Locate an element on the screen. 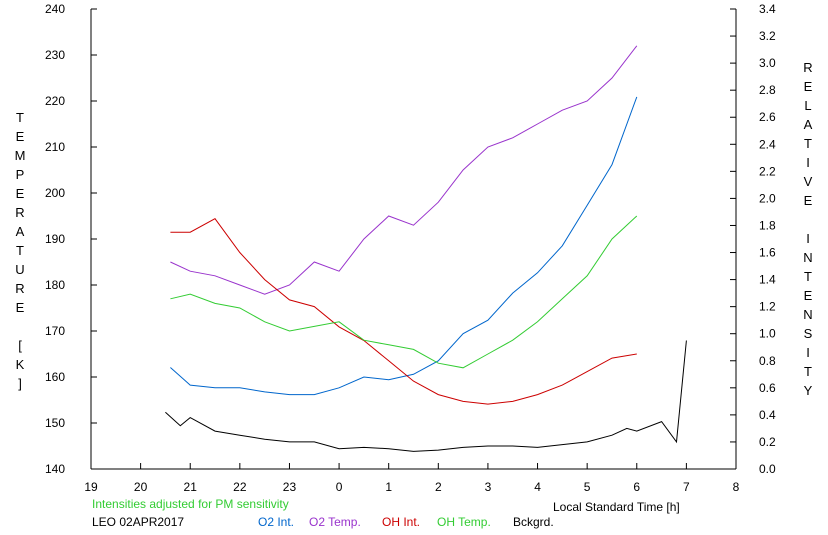 The image size is (828, 535). legend-item: Bckgrd. is located at coordinates (533, 522).